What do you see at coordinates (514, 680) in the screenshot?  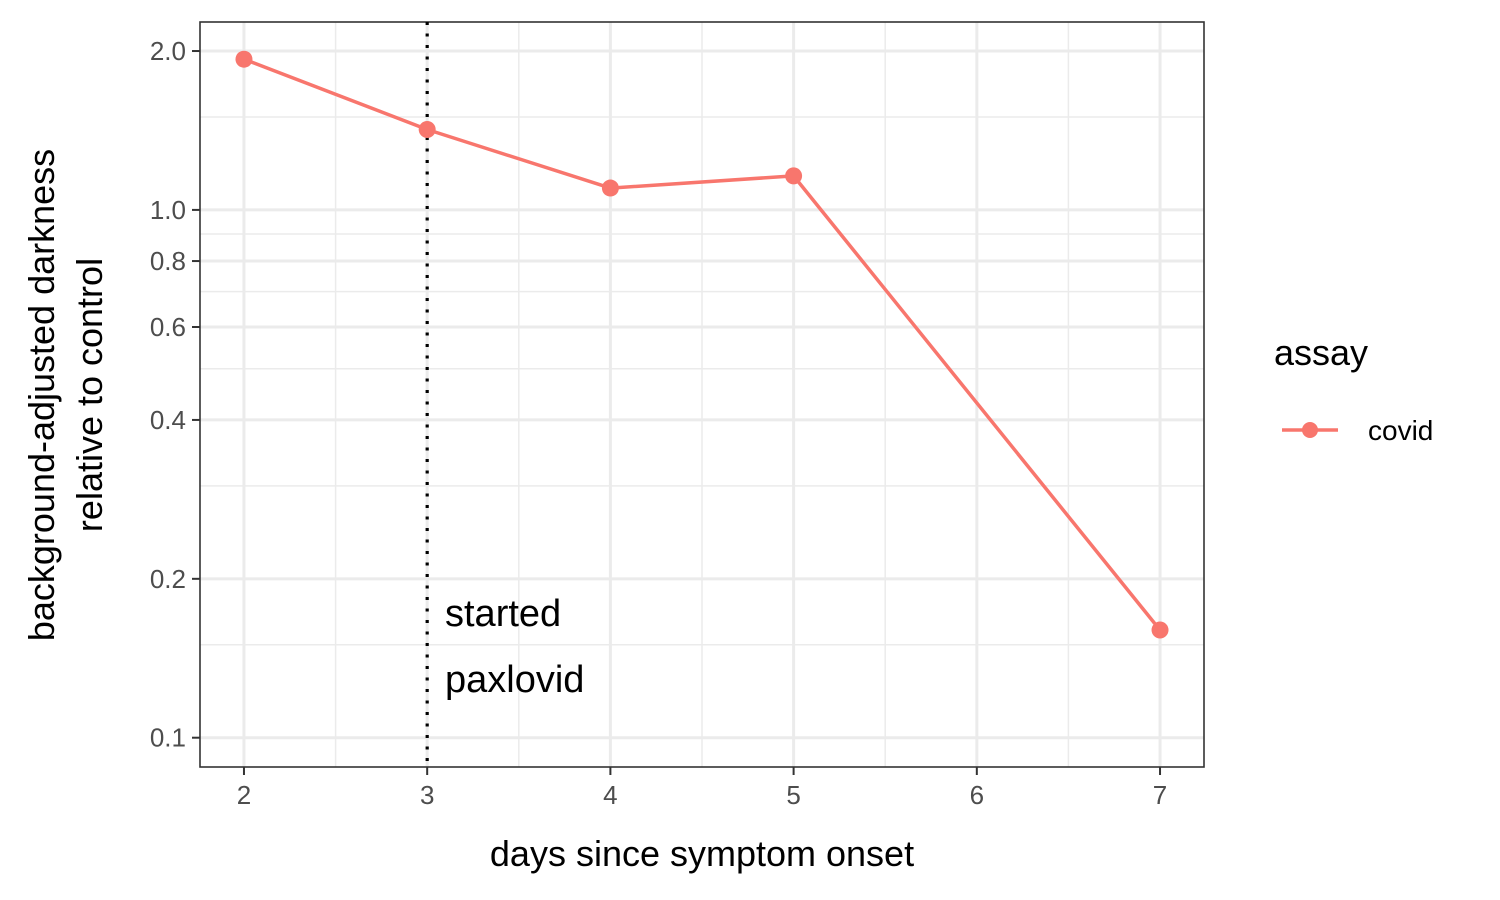 I see `annotation-line-2: paxlovid` at bounding box center [514, 680].